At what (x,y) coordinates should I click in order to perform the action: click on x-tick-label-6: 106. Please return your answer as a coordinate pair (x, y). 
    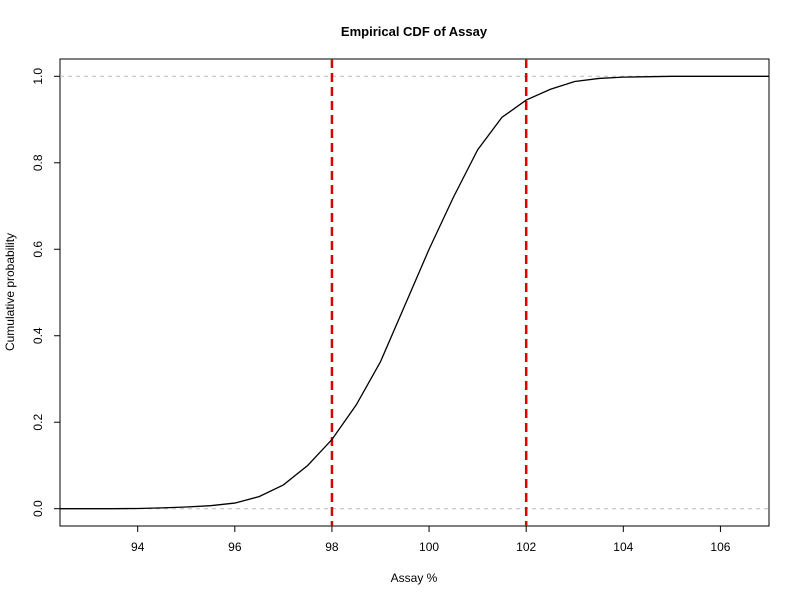
    Looking at the image, I should click on (720, 547).